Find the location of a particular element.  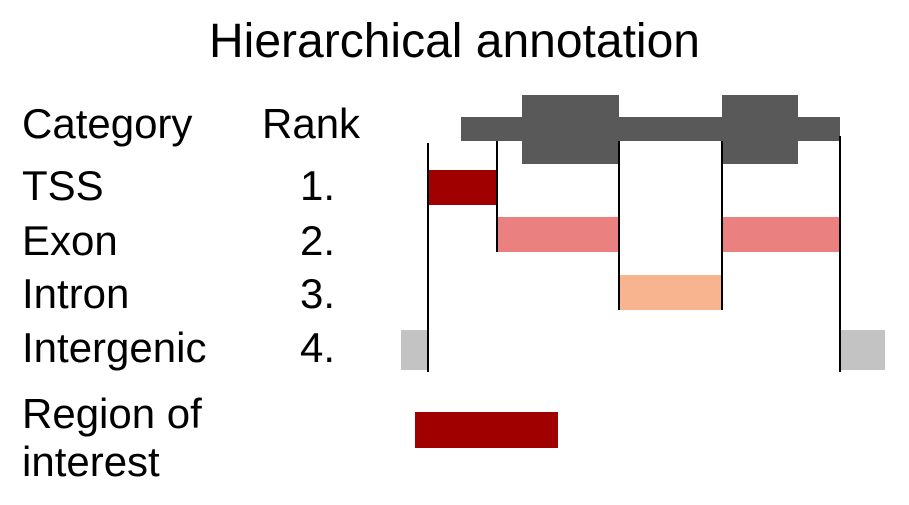

region-of-interest-bar is located at coordinates (486, 430).